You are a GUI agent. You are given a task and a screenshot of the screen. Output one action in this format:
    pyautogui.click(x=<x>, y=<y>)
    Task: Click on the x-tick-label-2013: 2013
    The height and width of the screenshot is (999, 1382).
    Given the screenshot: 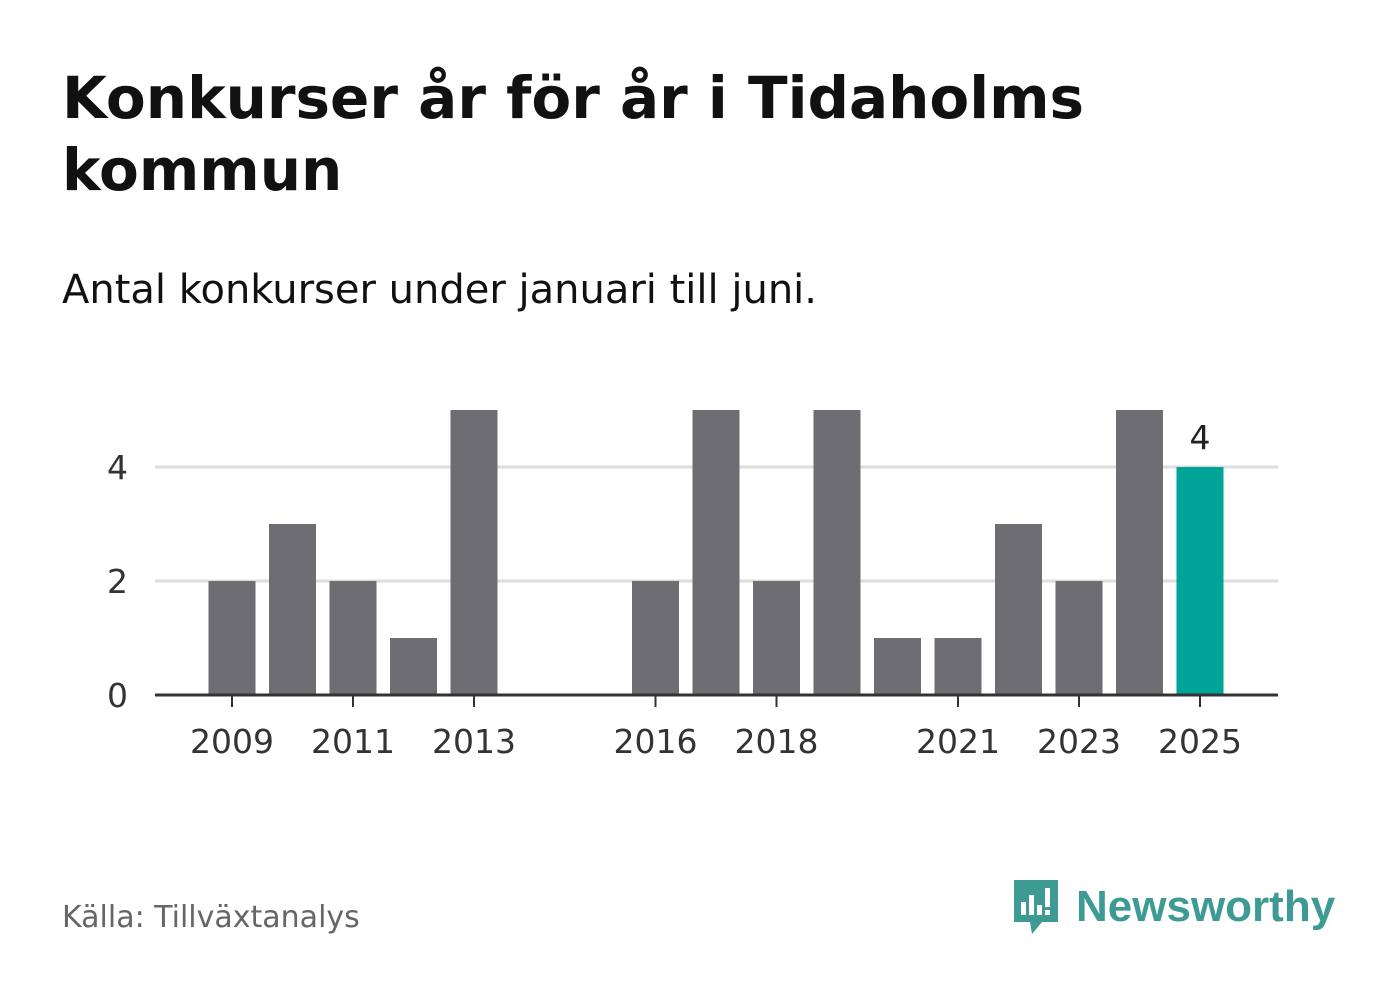 What is the action you would take?
    pyautogui.click(x=474, y=741)
    